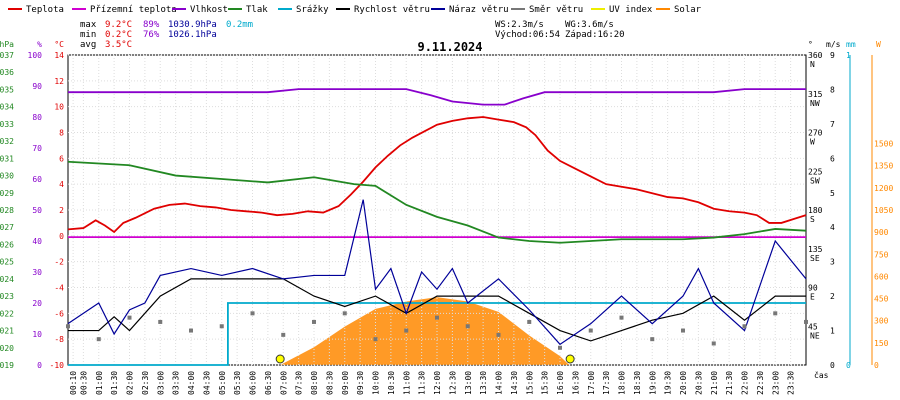 The image size is (900, 400). Describe the element at coordinates (7, 89) in the screenshot. I see `tick-hpa-16: 1035` at that location.